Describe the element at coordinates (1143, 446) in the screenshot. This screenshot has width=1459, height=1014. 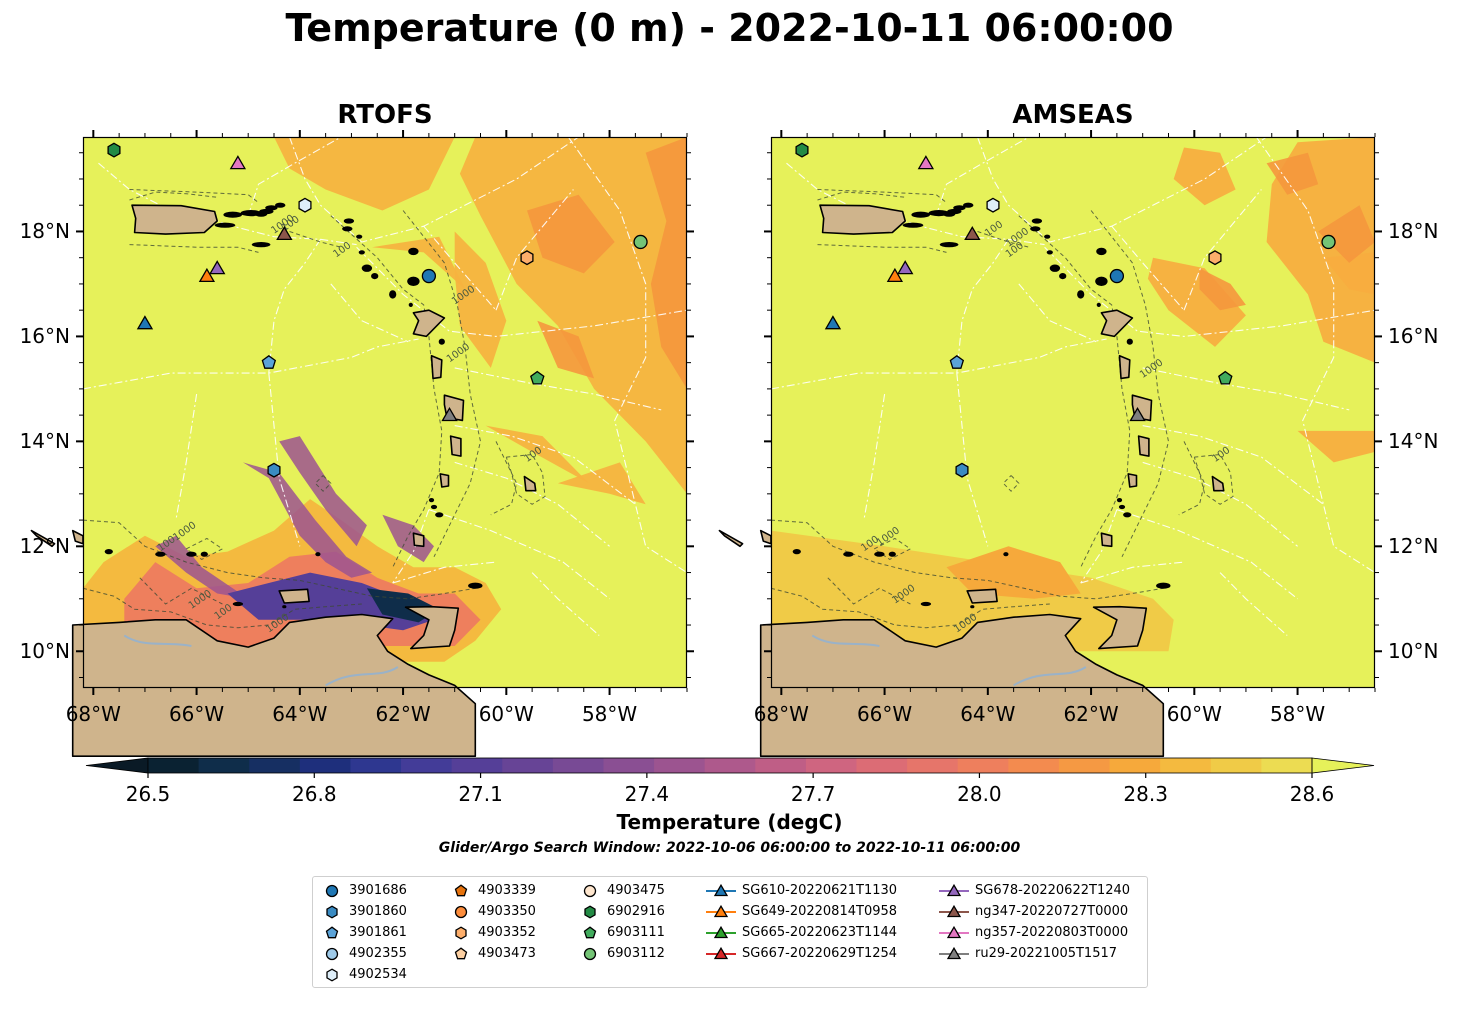
I see `st-lucia` at that location.